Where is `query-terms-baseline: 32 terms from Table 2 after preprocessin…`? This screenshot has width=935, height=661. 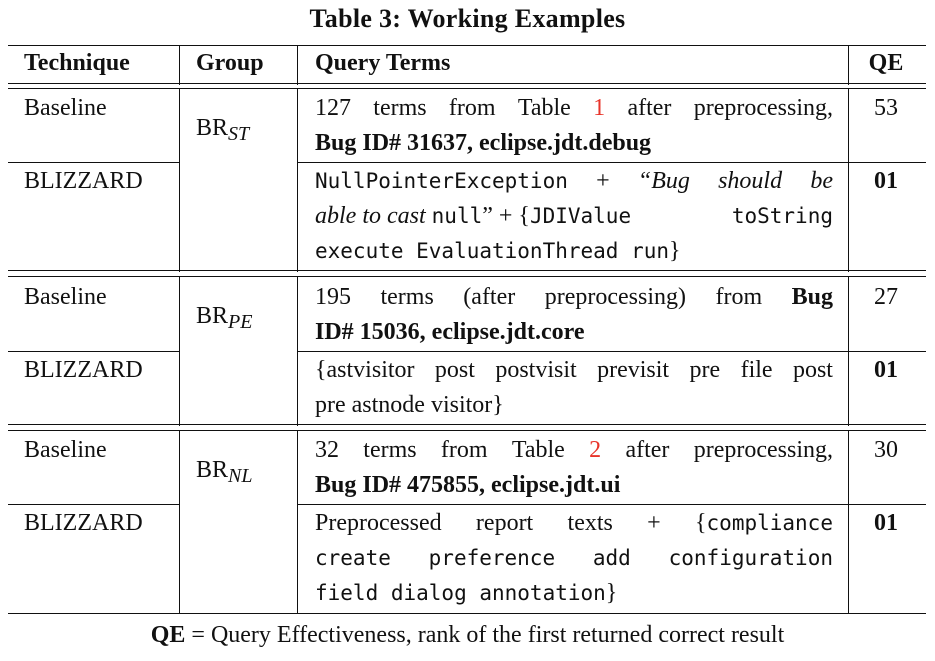
query-terms-baseline: 32 terms from Table 2 after preprocessin… is located at coordinates (574, 468).